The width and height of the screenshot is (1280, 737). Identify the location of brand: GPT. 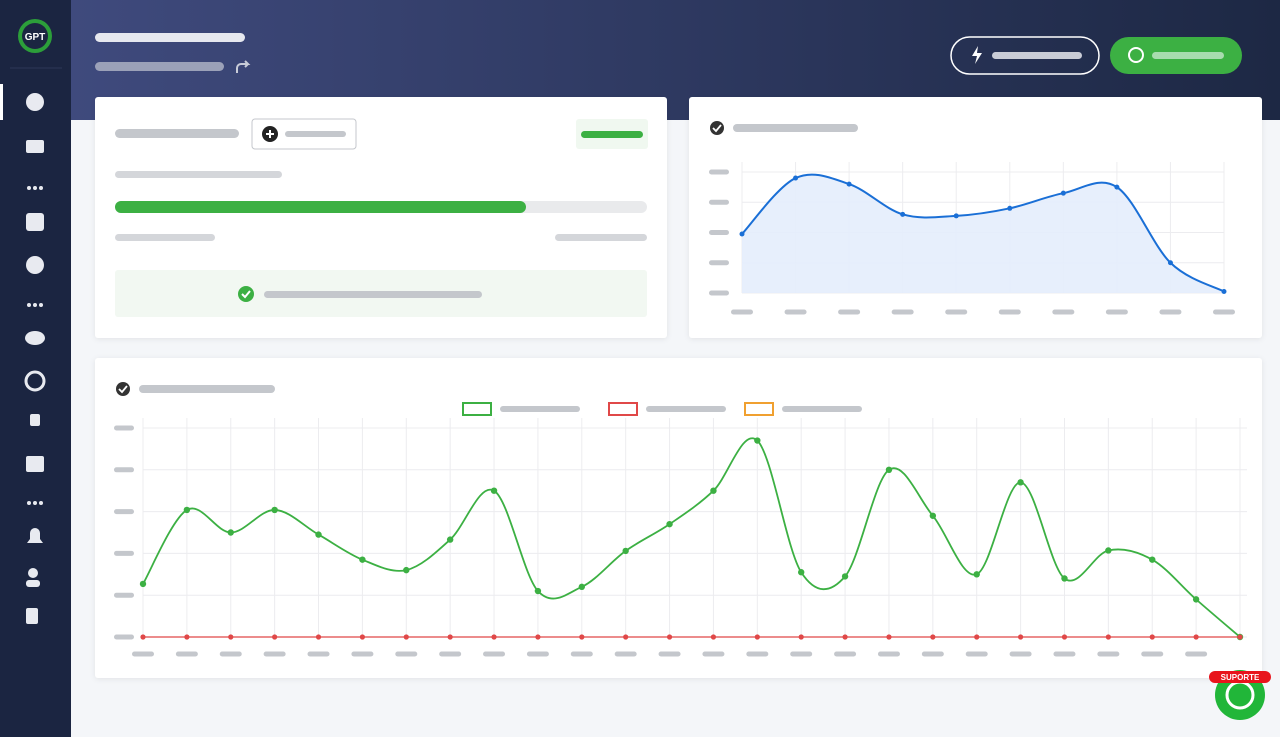
(35, 37).